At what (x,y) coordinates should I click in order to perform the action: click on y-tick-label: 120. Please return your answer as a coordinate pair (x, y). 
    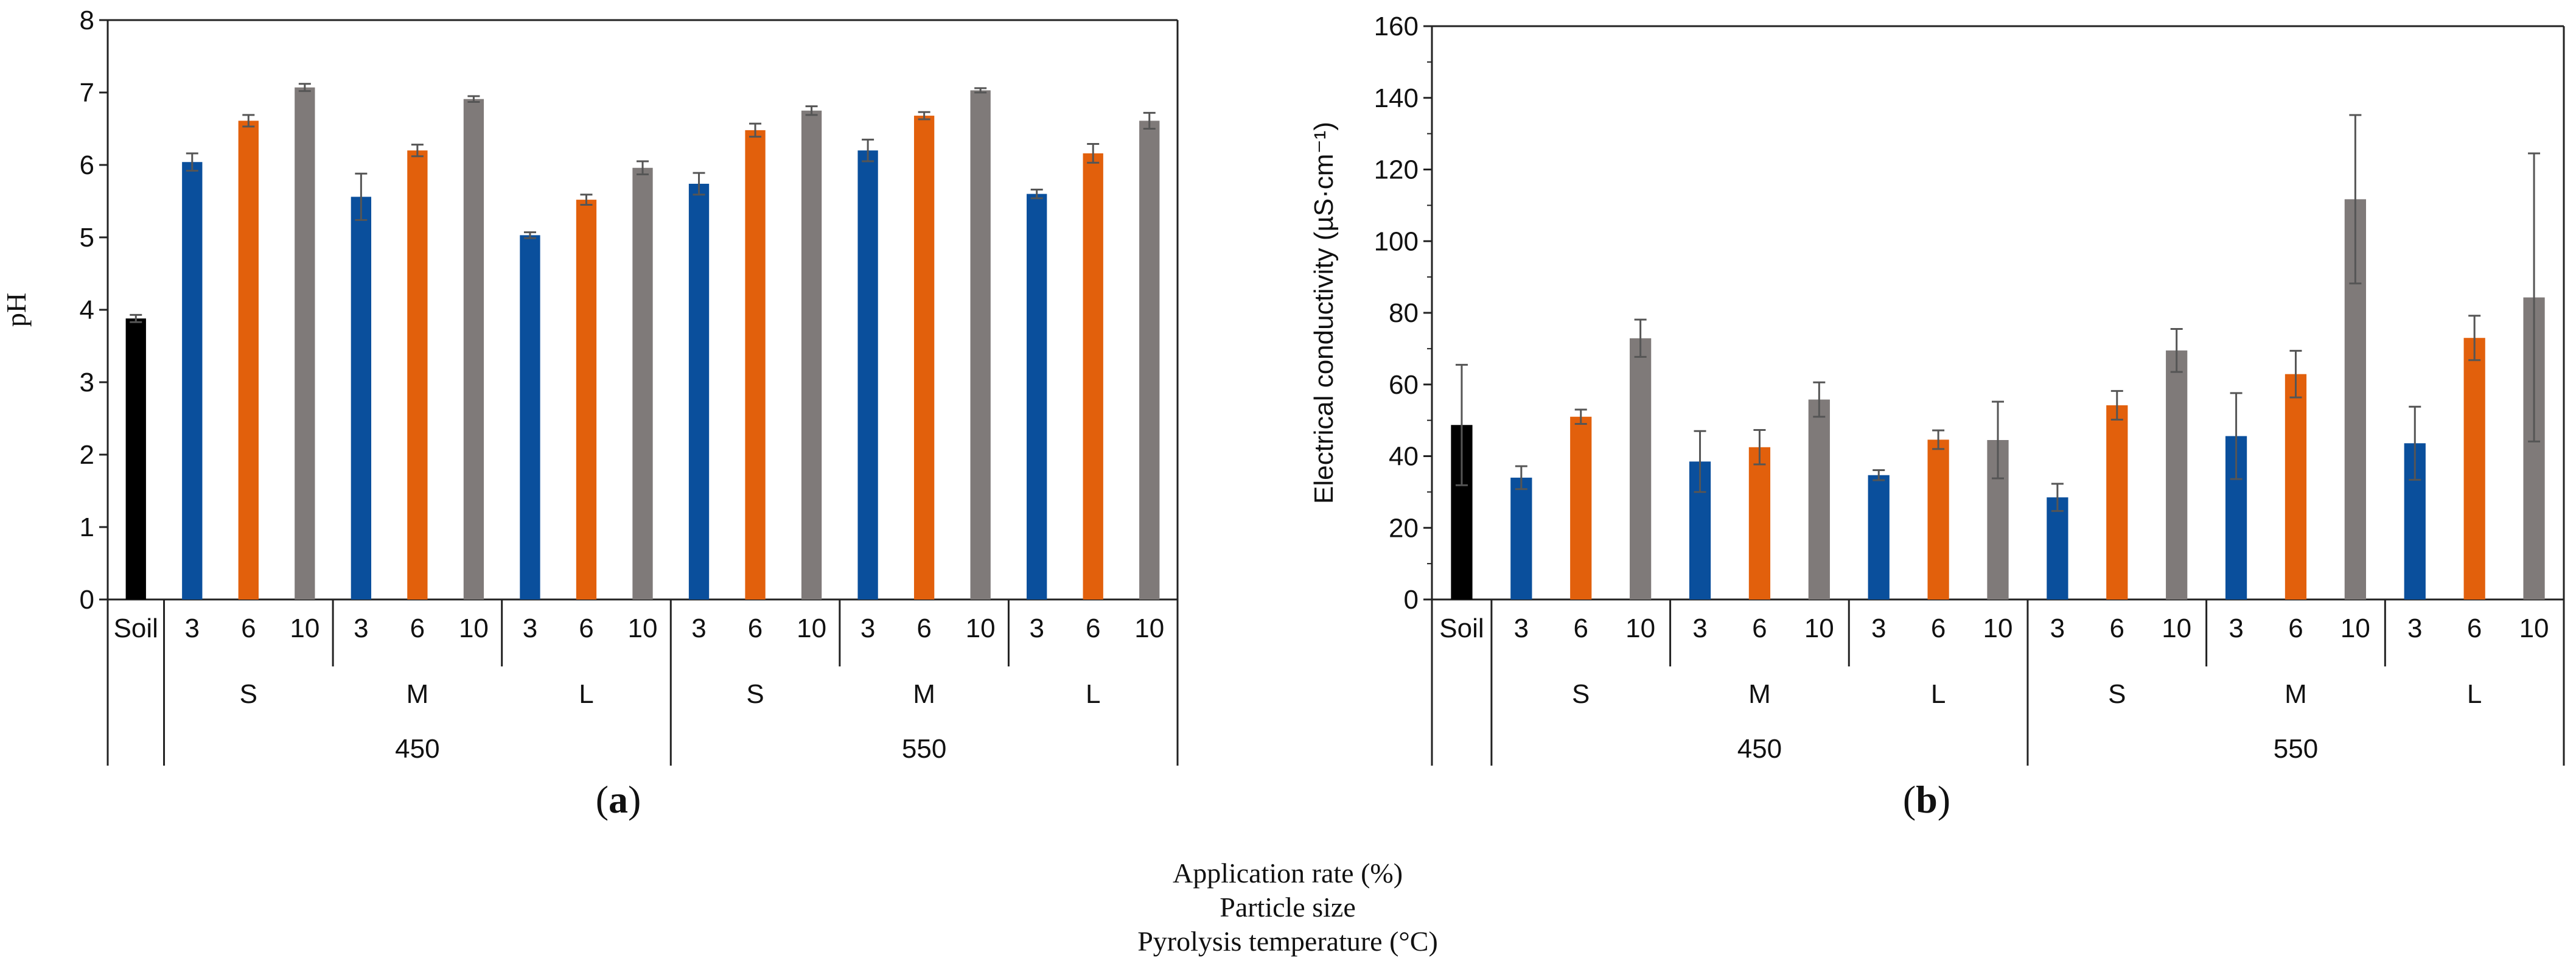
    Looking at the image, I should click on (1396, 170).